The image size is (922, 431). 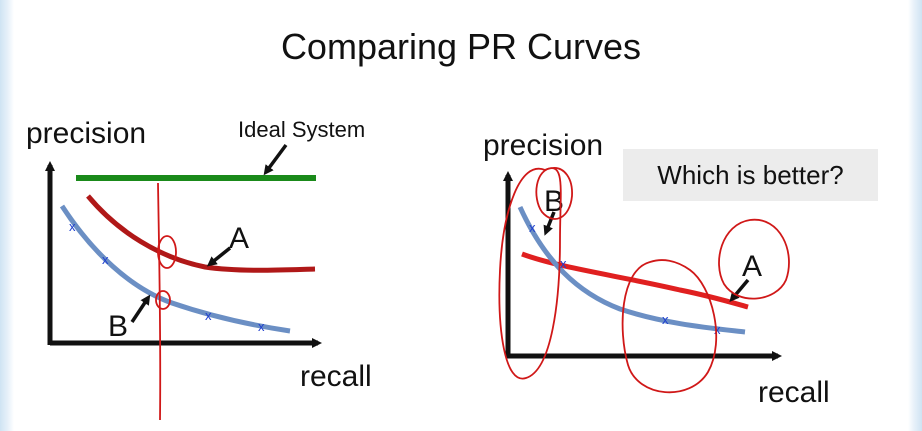 I want to click on left-annotation-vertical-line, so click(x=159, y=301).